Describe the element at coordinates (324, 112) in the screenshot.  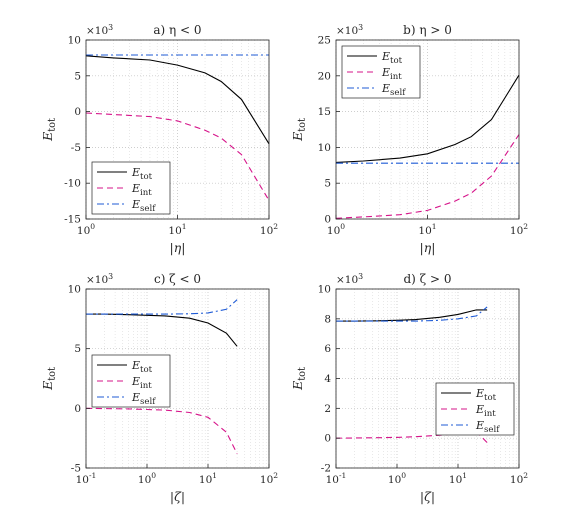
I see `y-tick-label: 15` at that location.